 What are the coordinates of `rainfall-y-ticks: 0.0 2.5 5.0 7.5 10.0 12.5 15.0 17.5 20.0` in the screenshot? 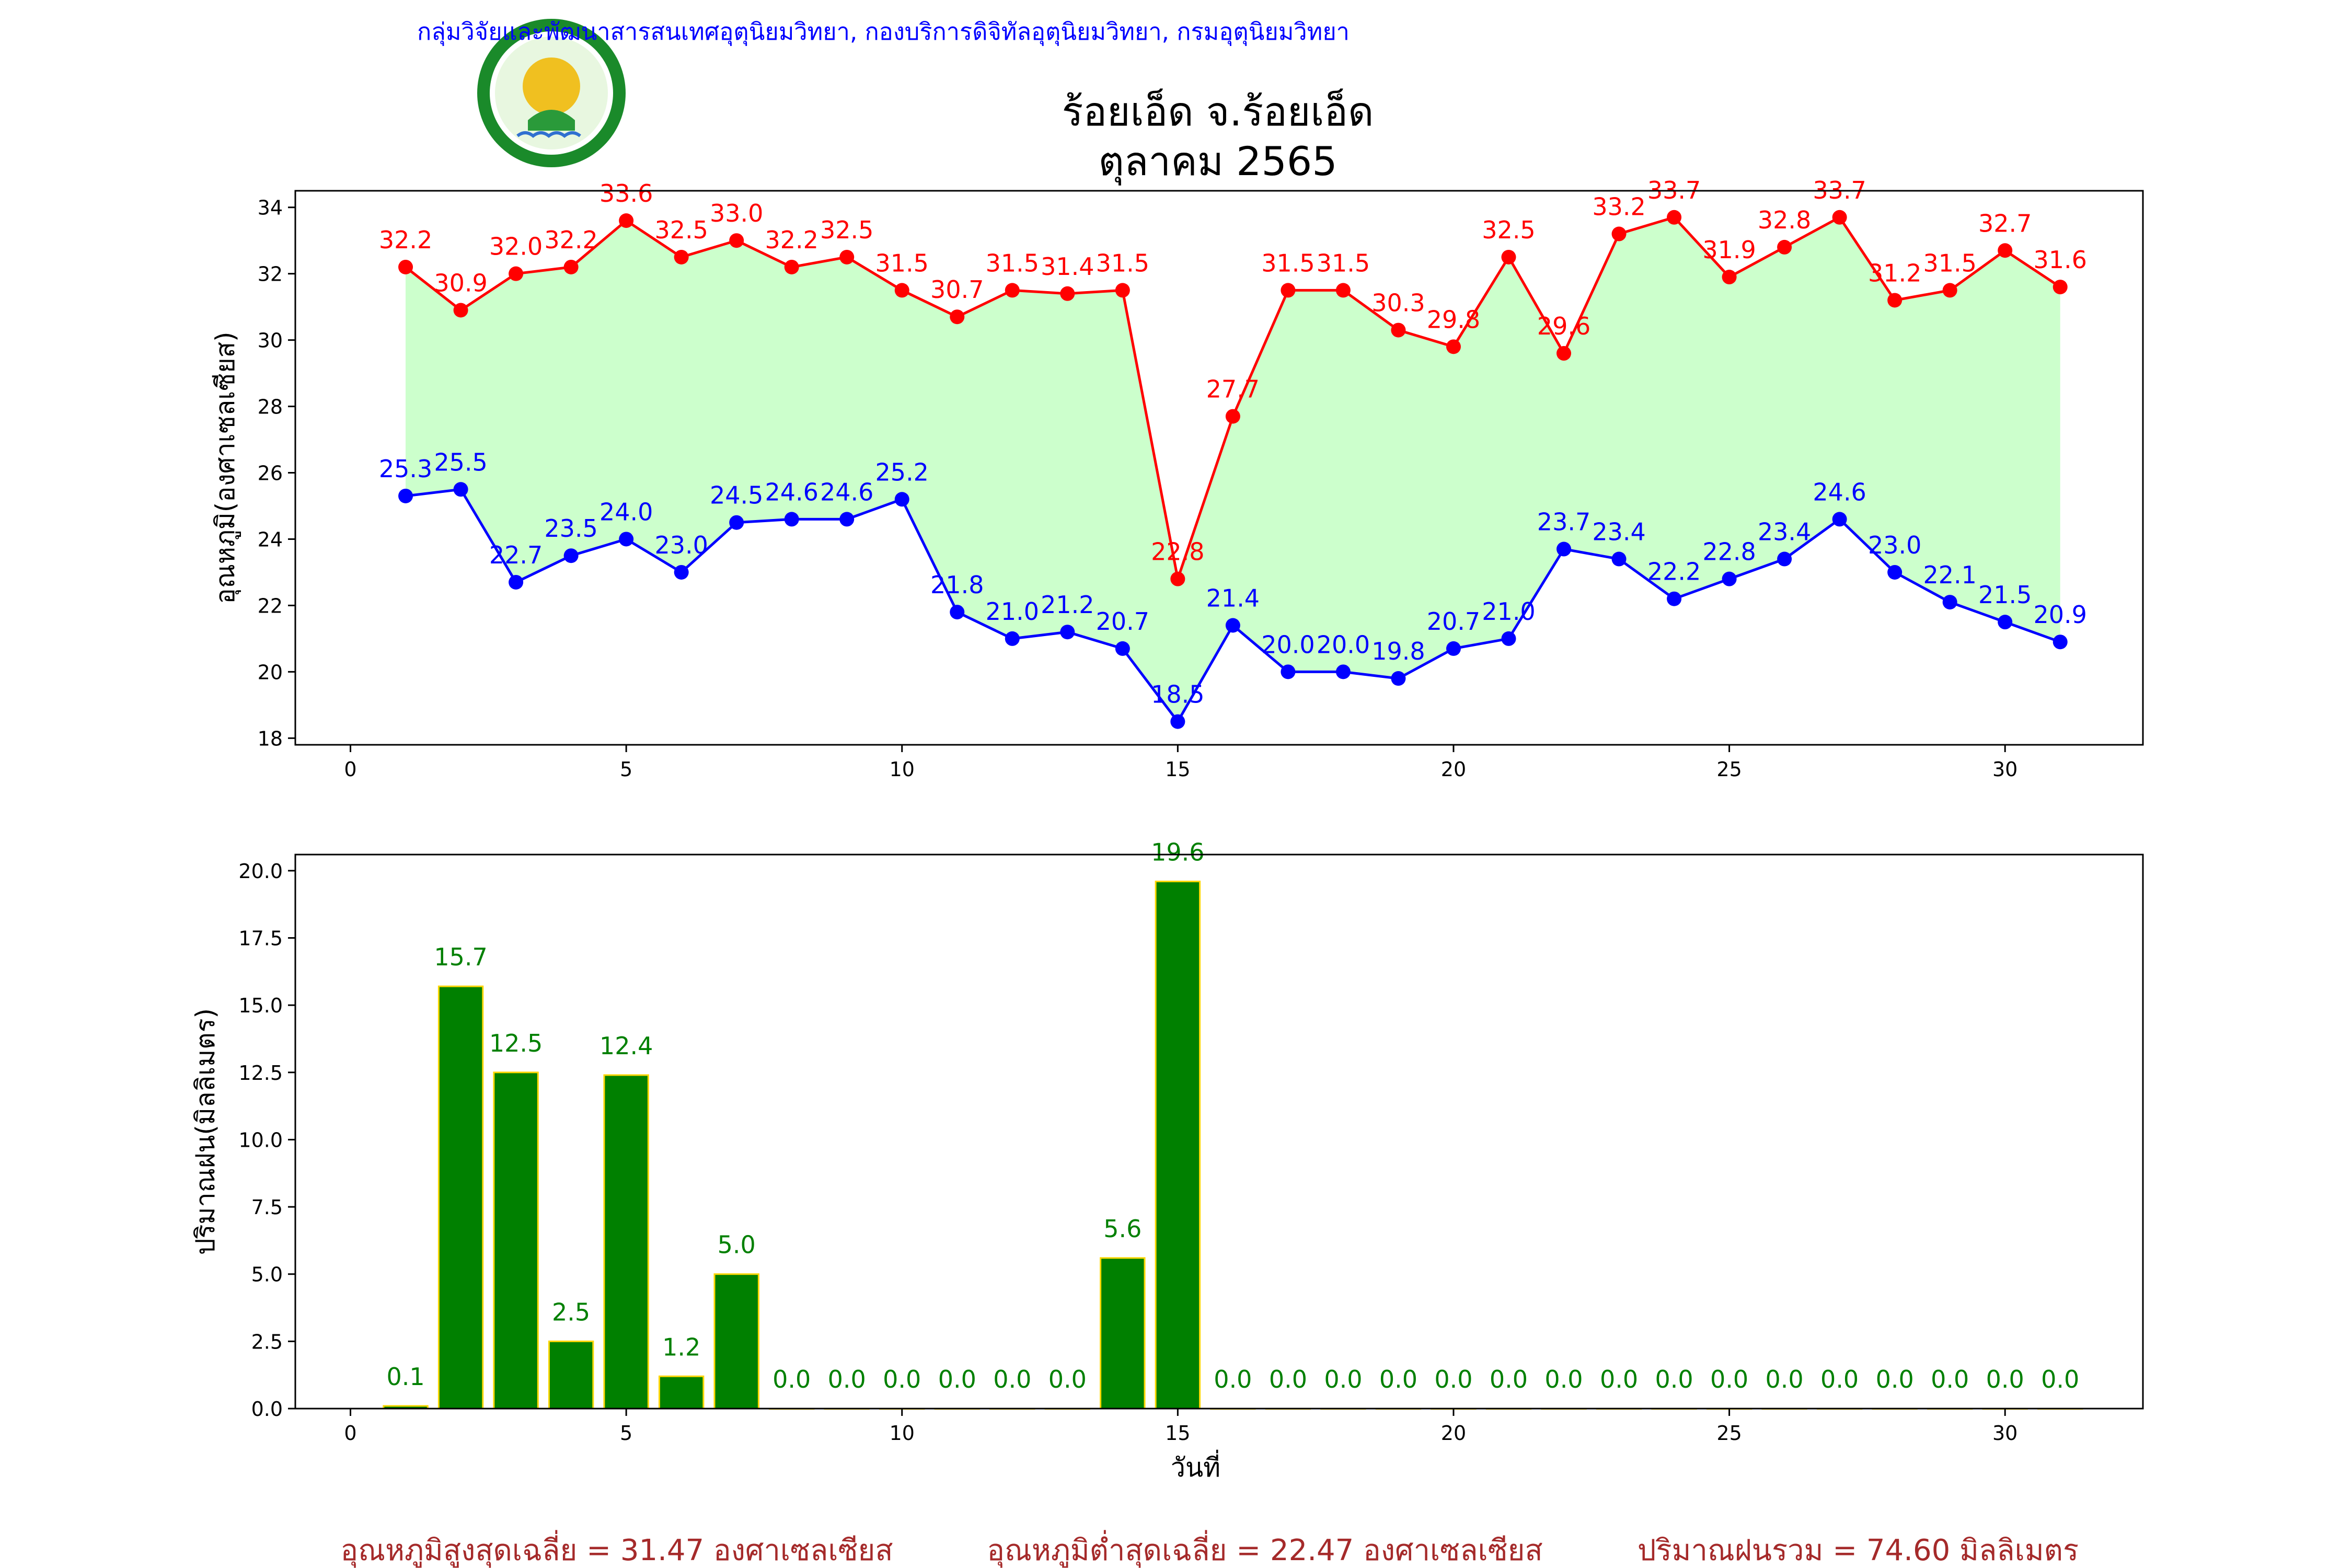 It's located at (266, 1140).